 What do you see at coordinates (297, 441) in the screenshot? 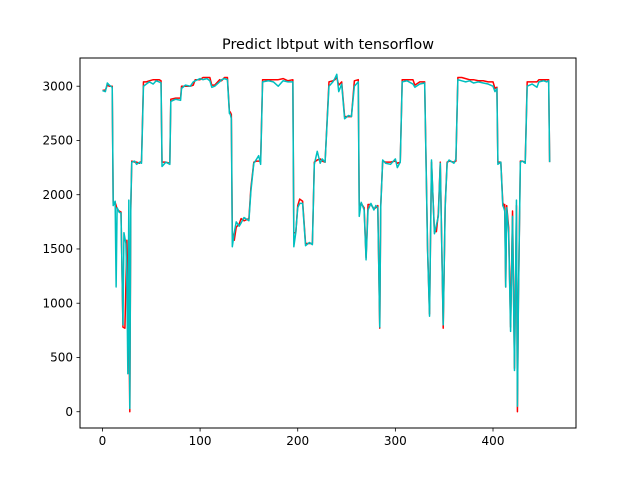
I see `x-tick-label: 200` at bounding box center [297, 441].